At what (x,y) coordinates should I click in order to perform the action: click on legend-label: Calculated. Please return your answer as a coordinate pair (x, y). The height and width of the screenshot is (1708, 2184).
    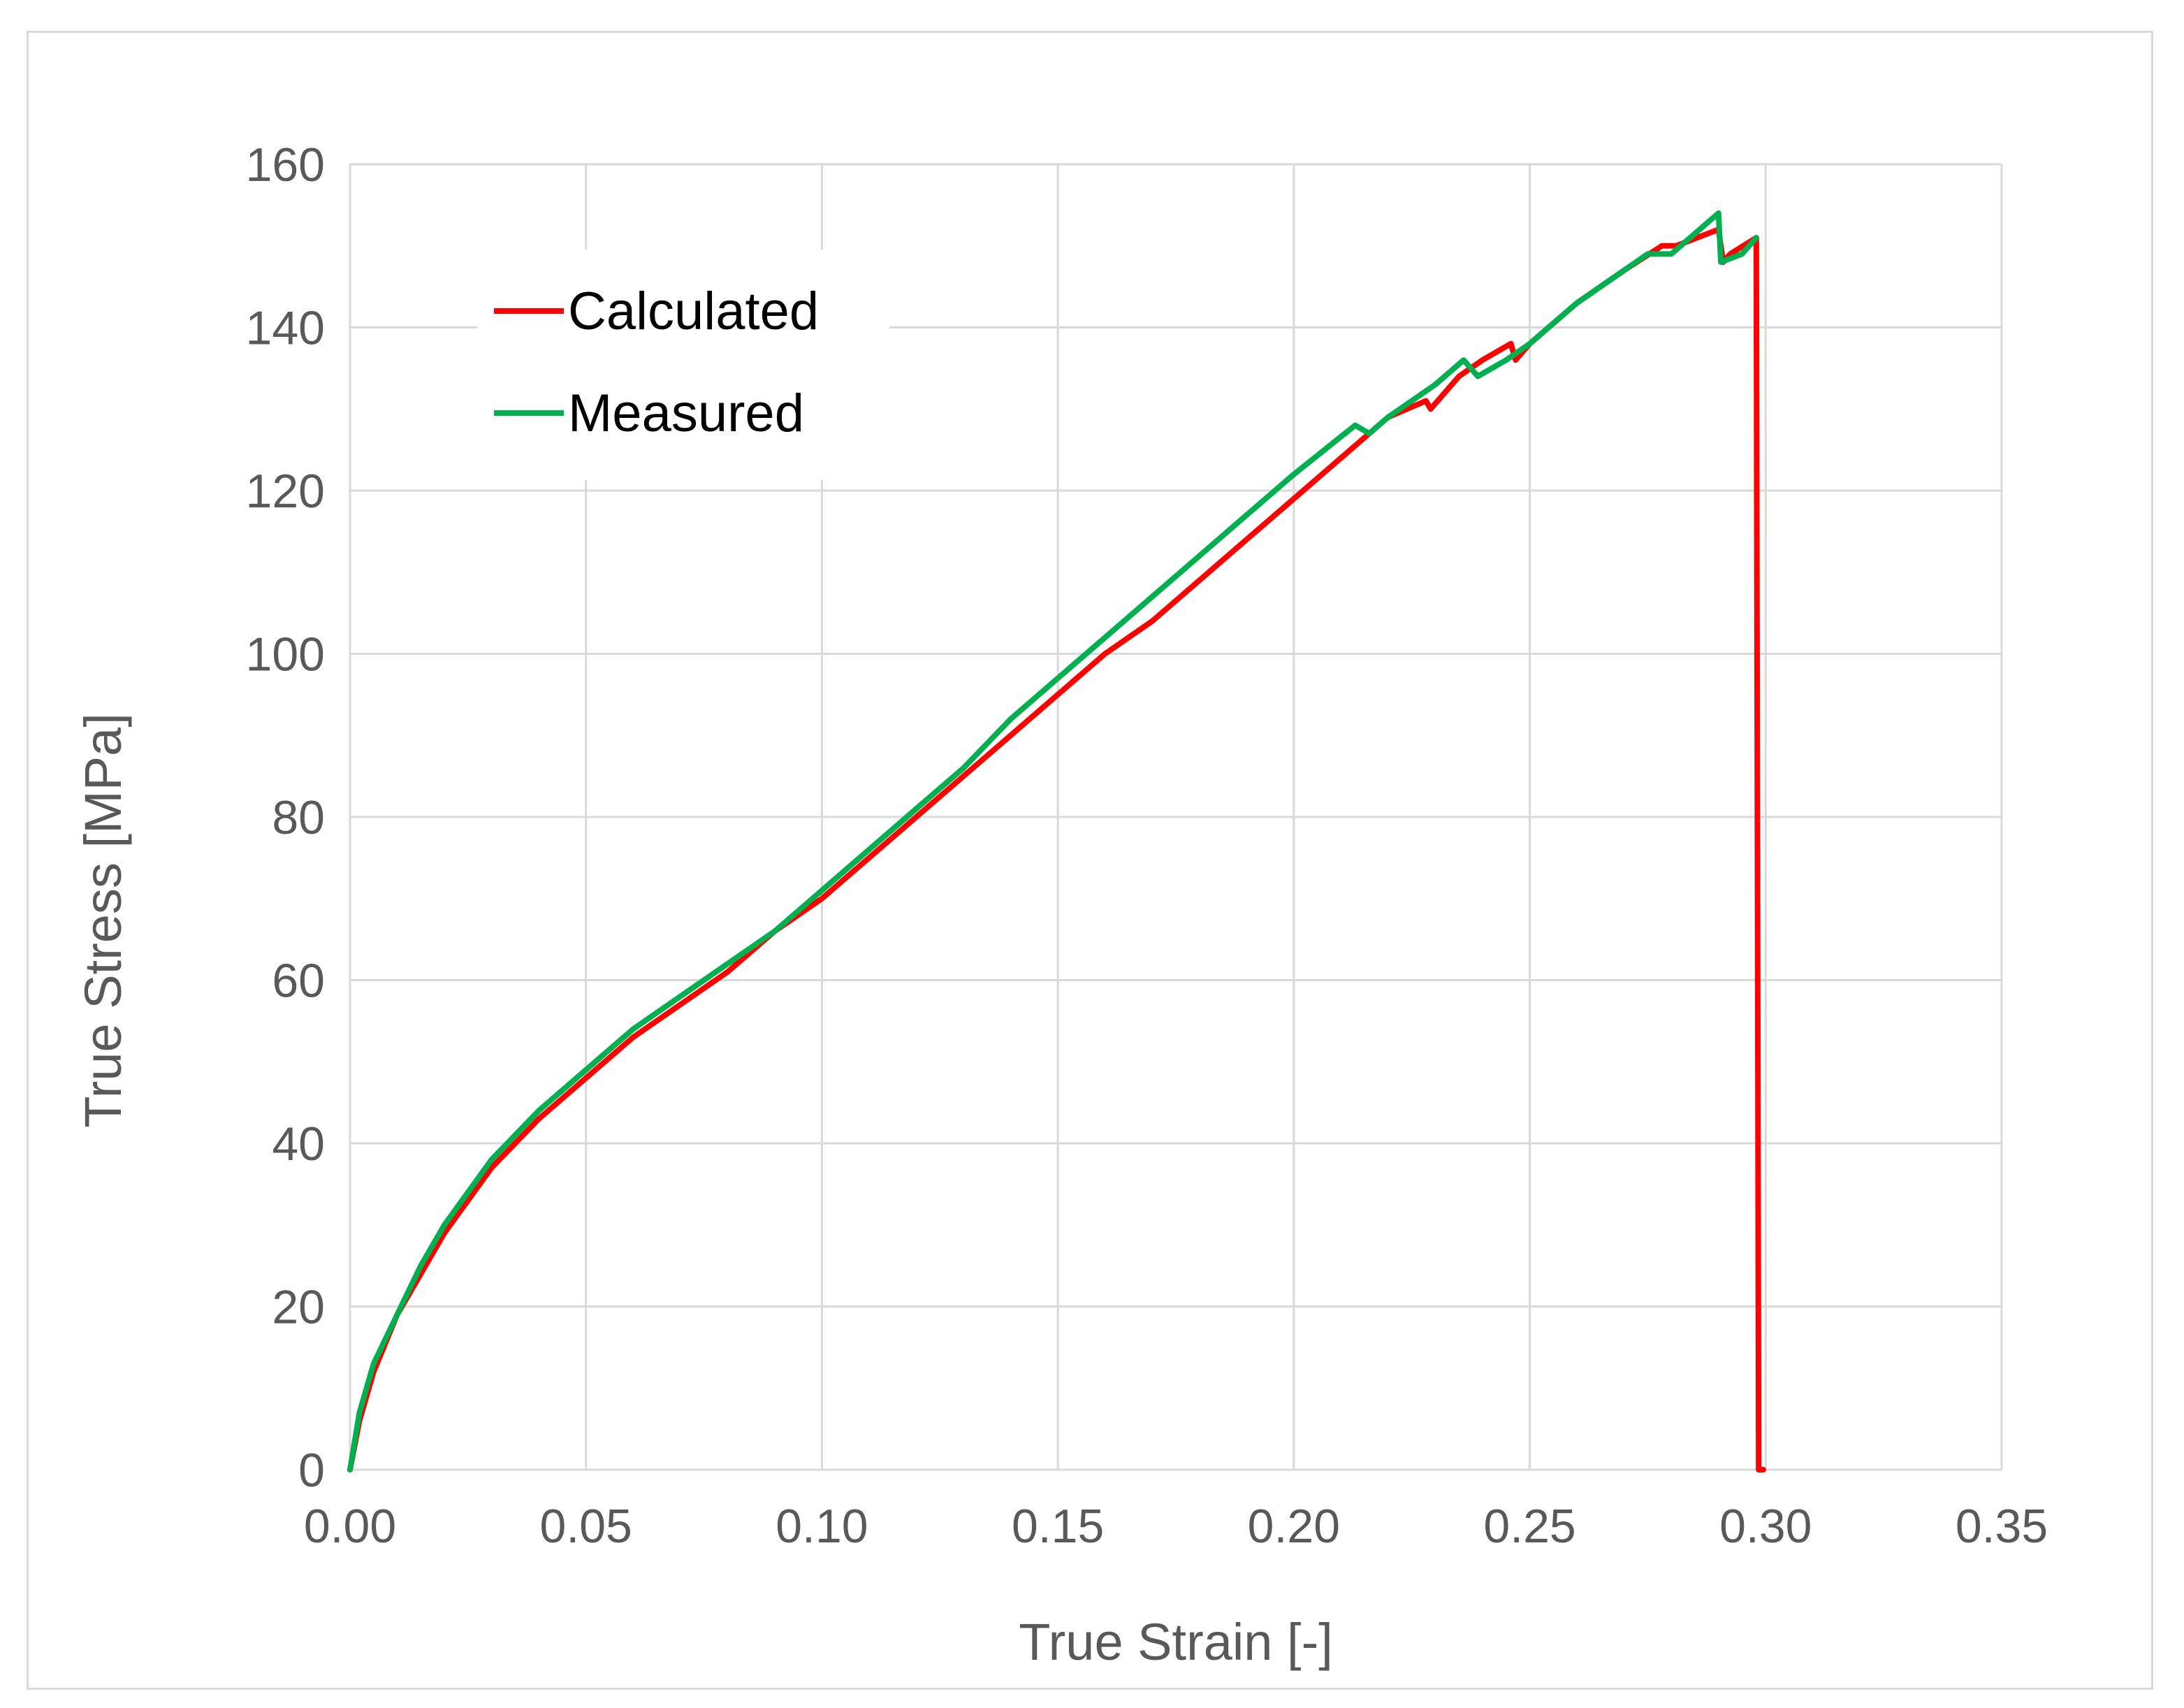
    Looking at the image, I should click on (693, 311).